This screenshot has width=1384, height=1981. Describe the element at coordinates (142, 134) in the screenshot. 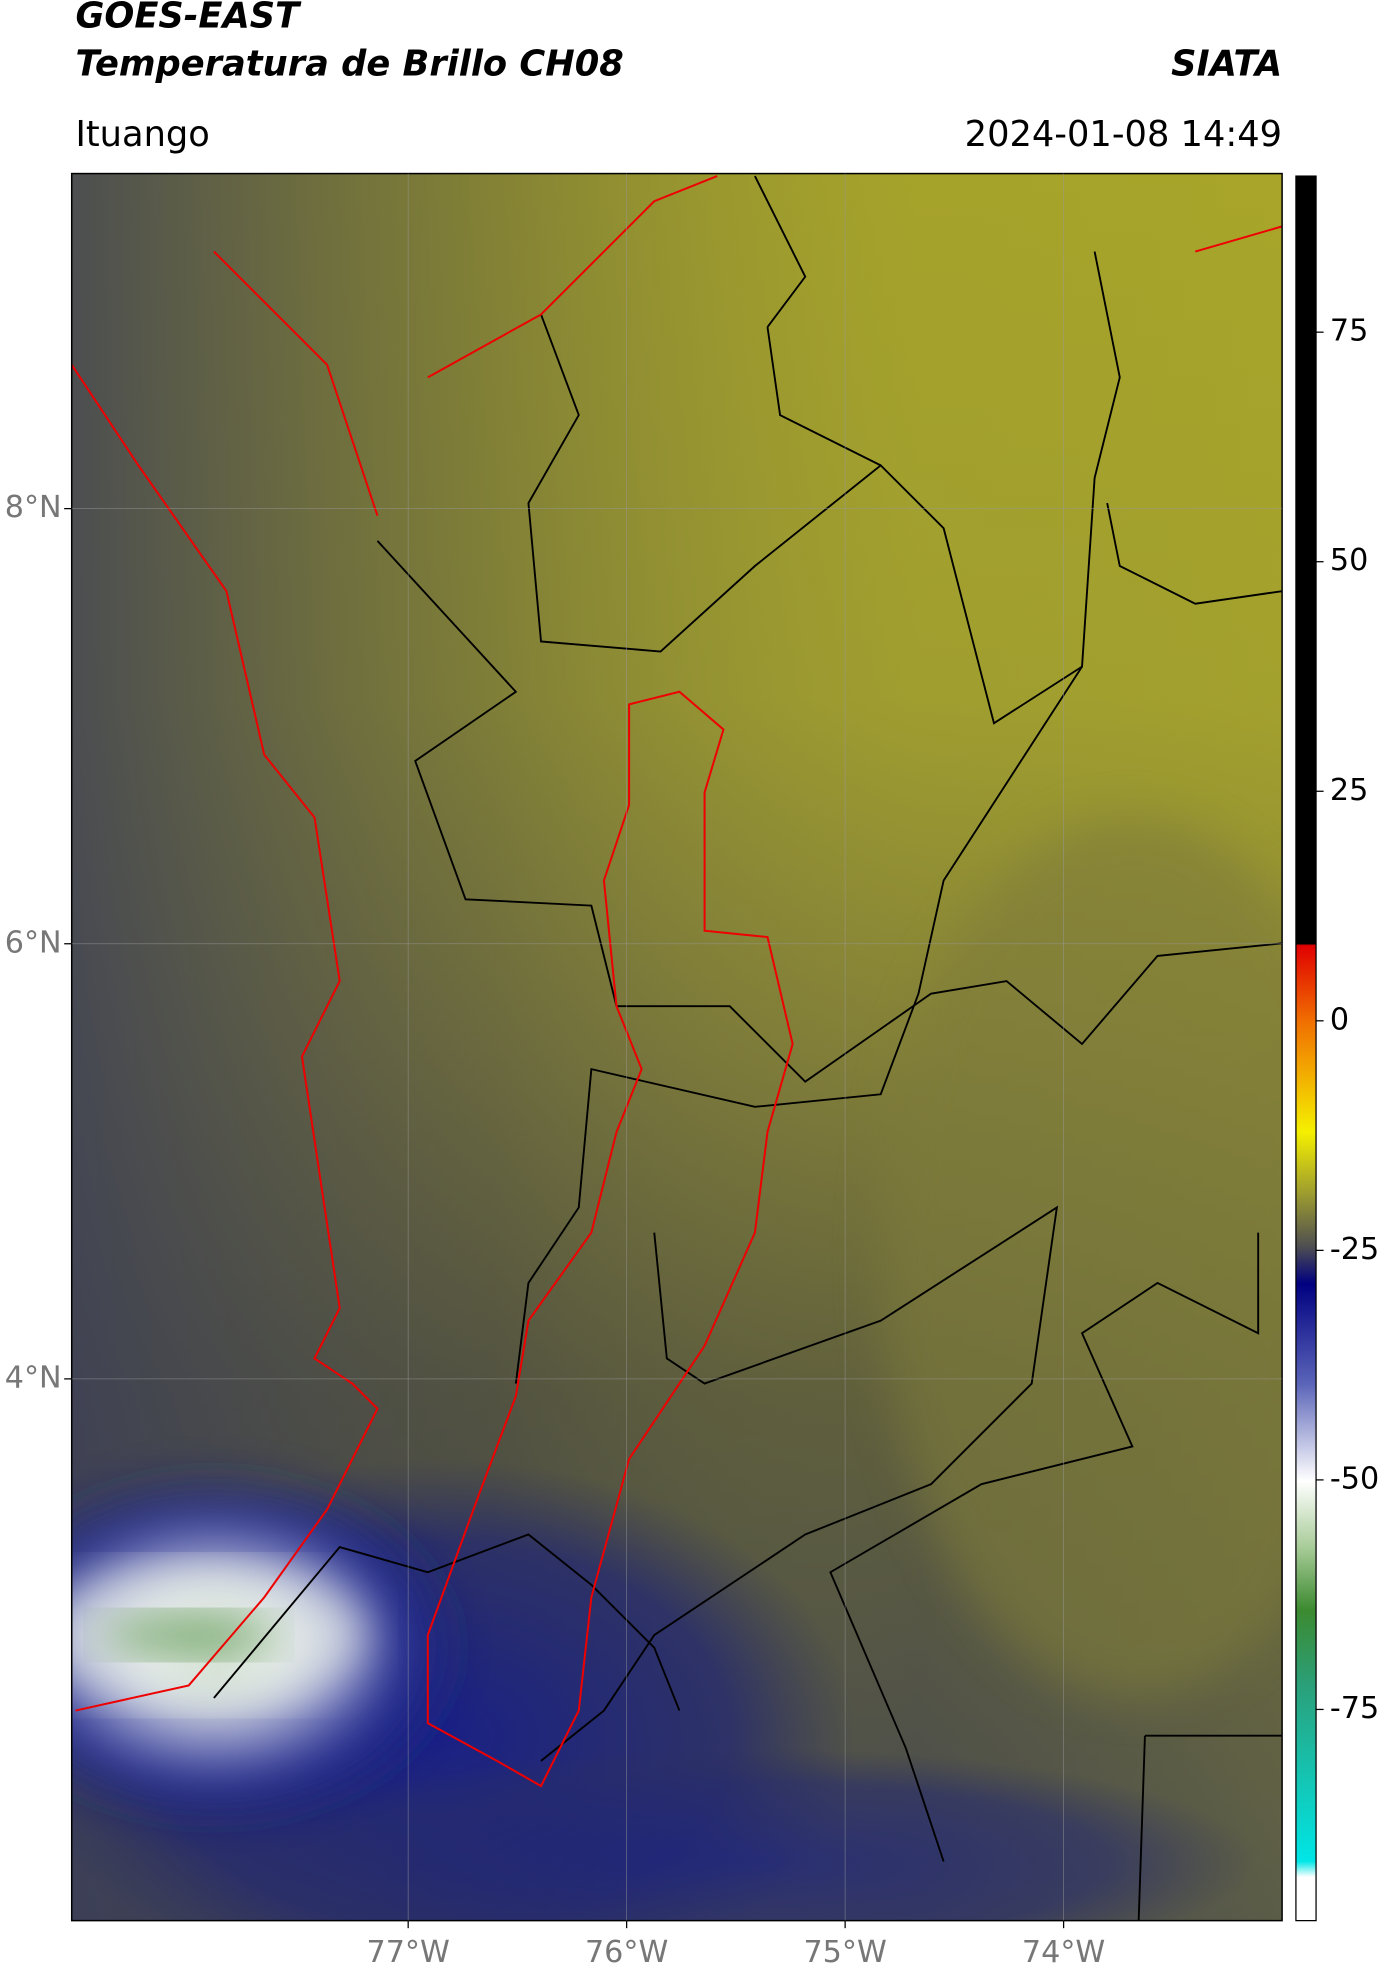

I see `location: Ituango` at that location.